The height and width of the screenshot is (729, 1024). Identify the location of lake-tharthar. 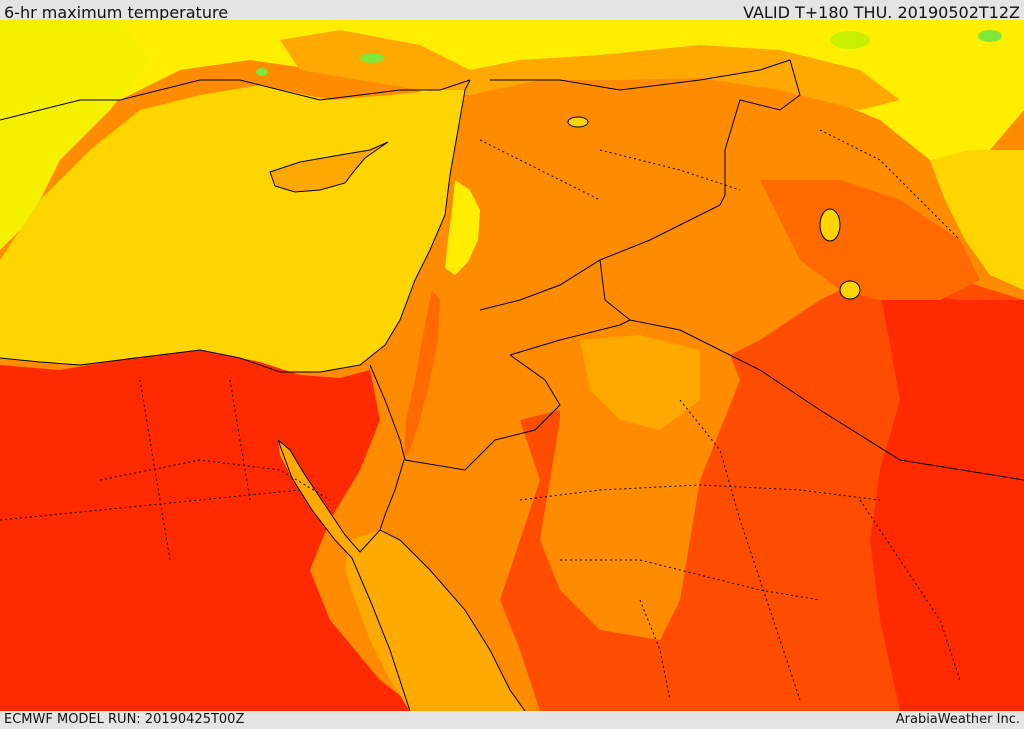
(830, 225).